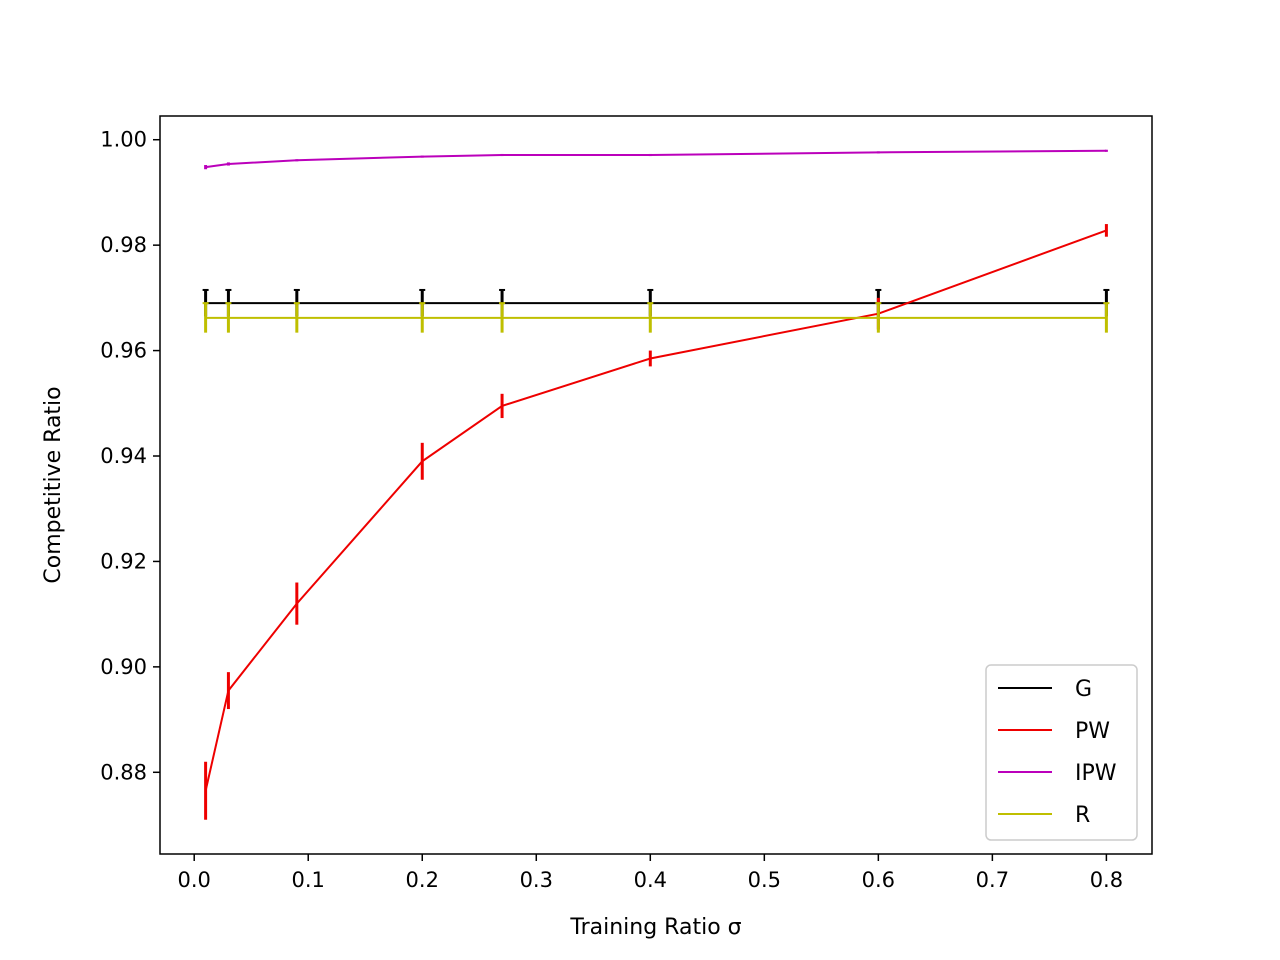  Describe the element at coordinates (536, 880) in the screenshot. I see `x-tick-label-3: 0.3` at that location.